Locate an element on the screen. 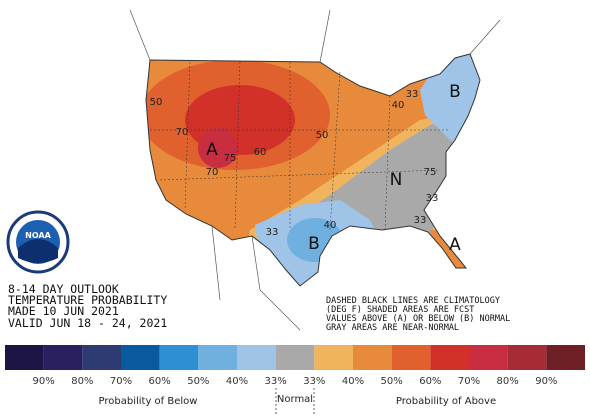 The width and height of the screenshot is (590, 420). header-line: VALID JUN 18 - 24, 2021 is located at coordinates (87, 323).